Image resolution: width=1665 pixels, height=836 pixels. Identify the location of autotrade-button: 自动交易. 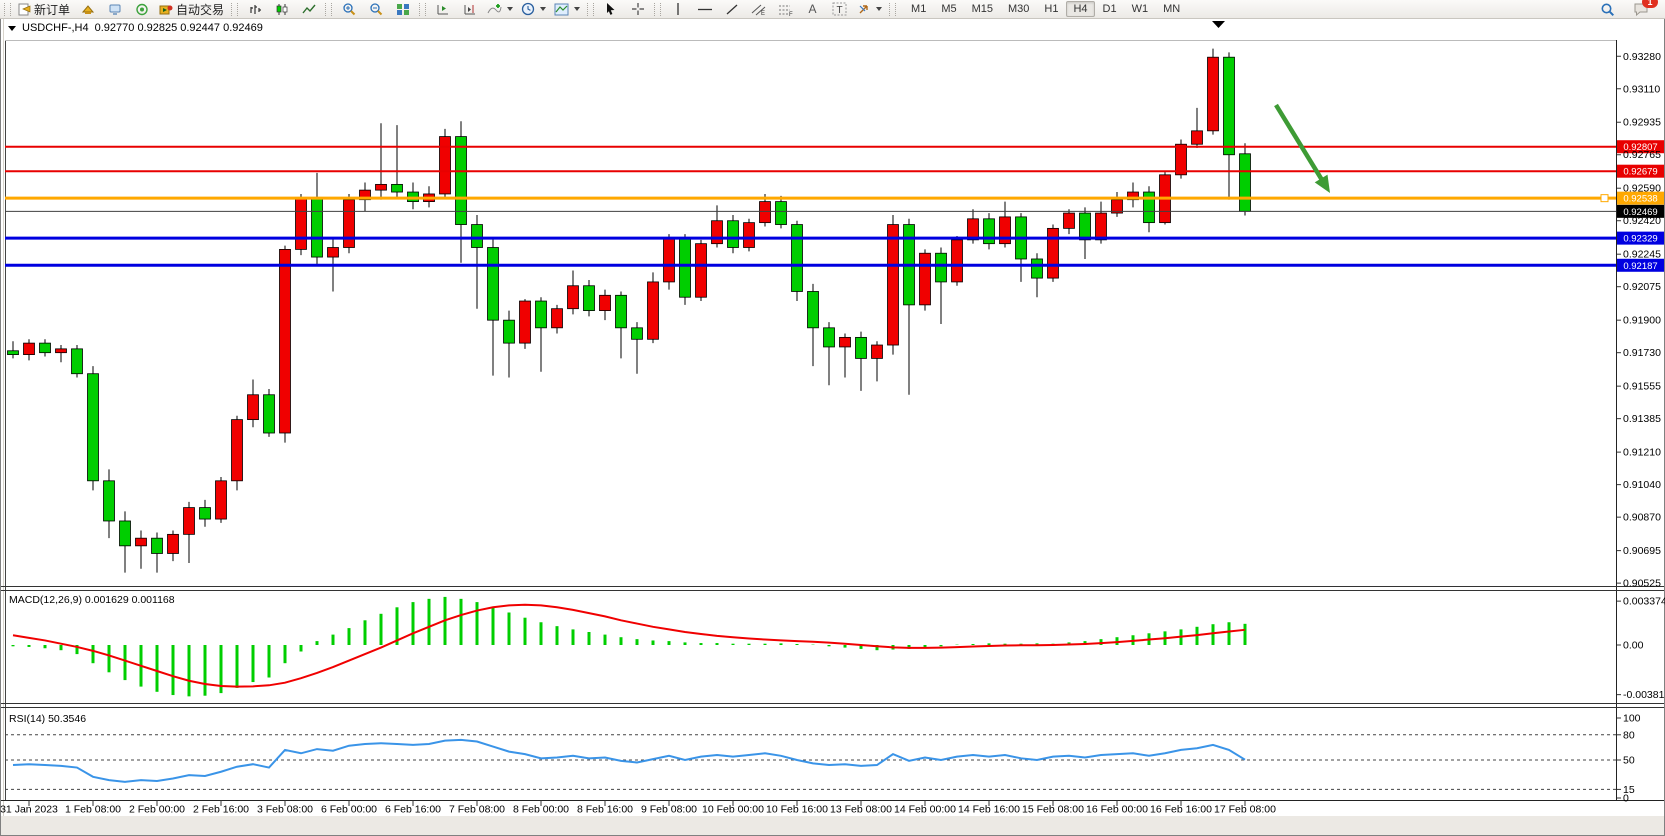
(191, 9).